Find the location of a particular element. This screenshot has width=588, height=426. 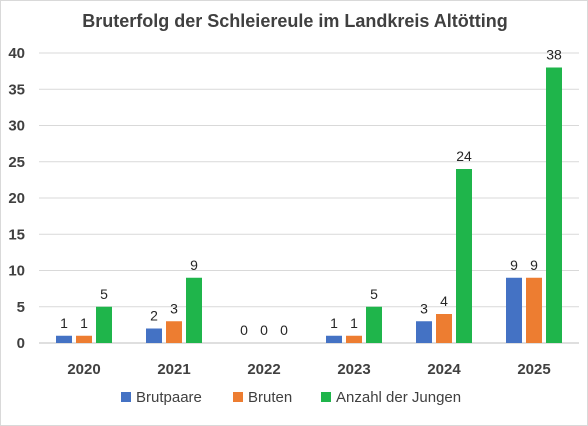

data-label: 38 is located at coordinates (554, 55).